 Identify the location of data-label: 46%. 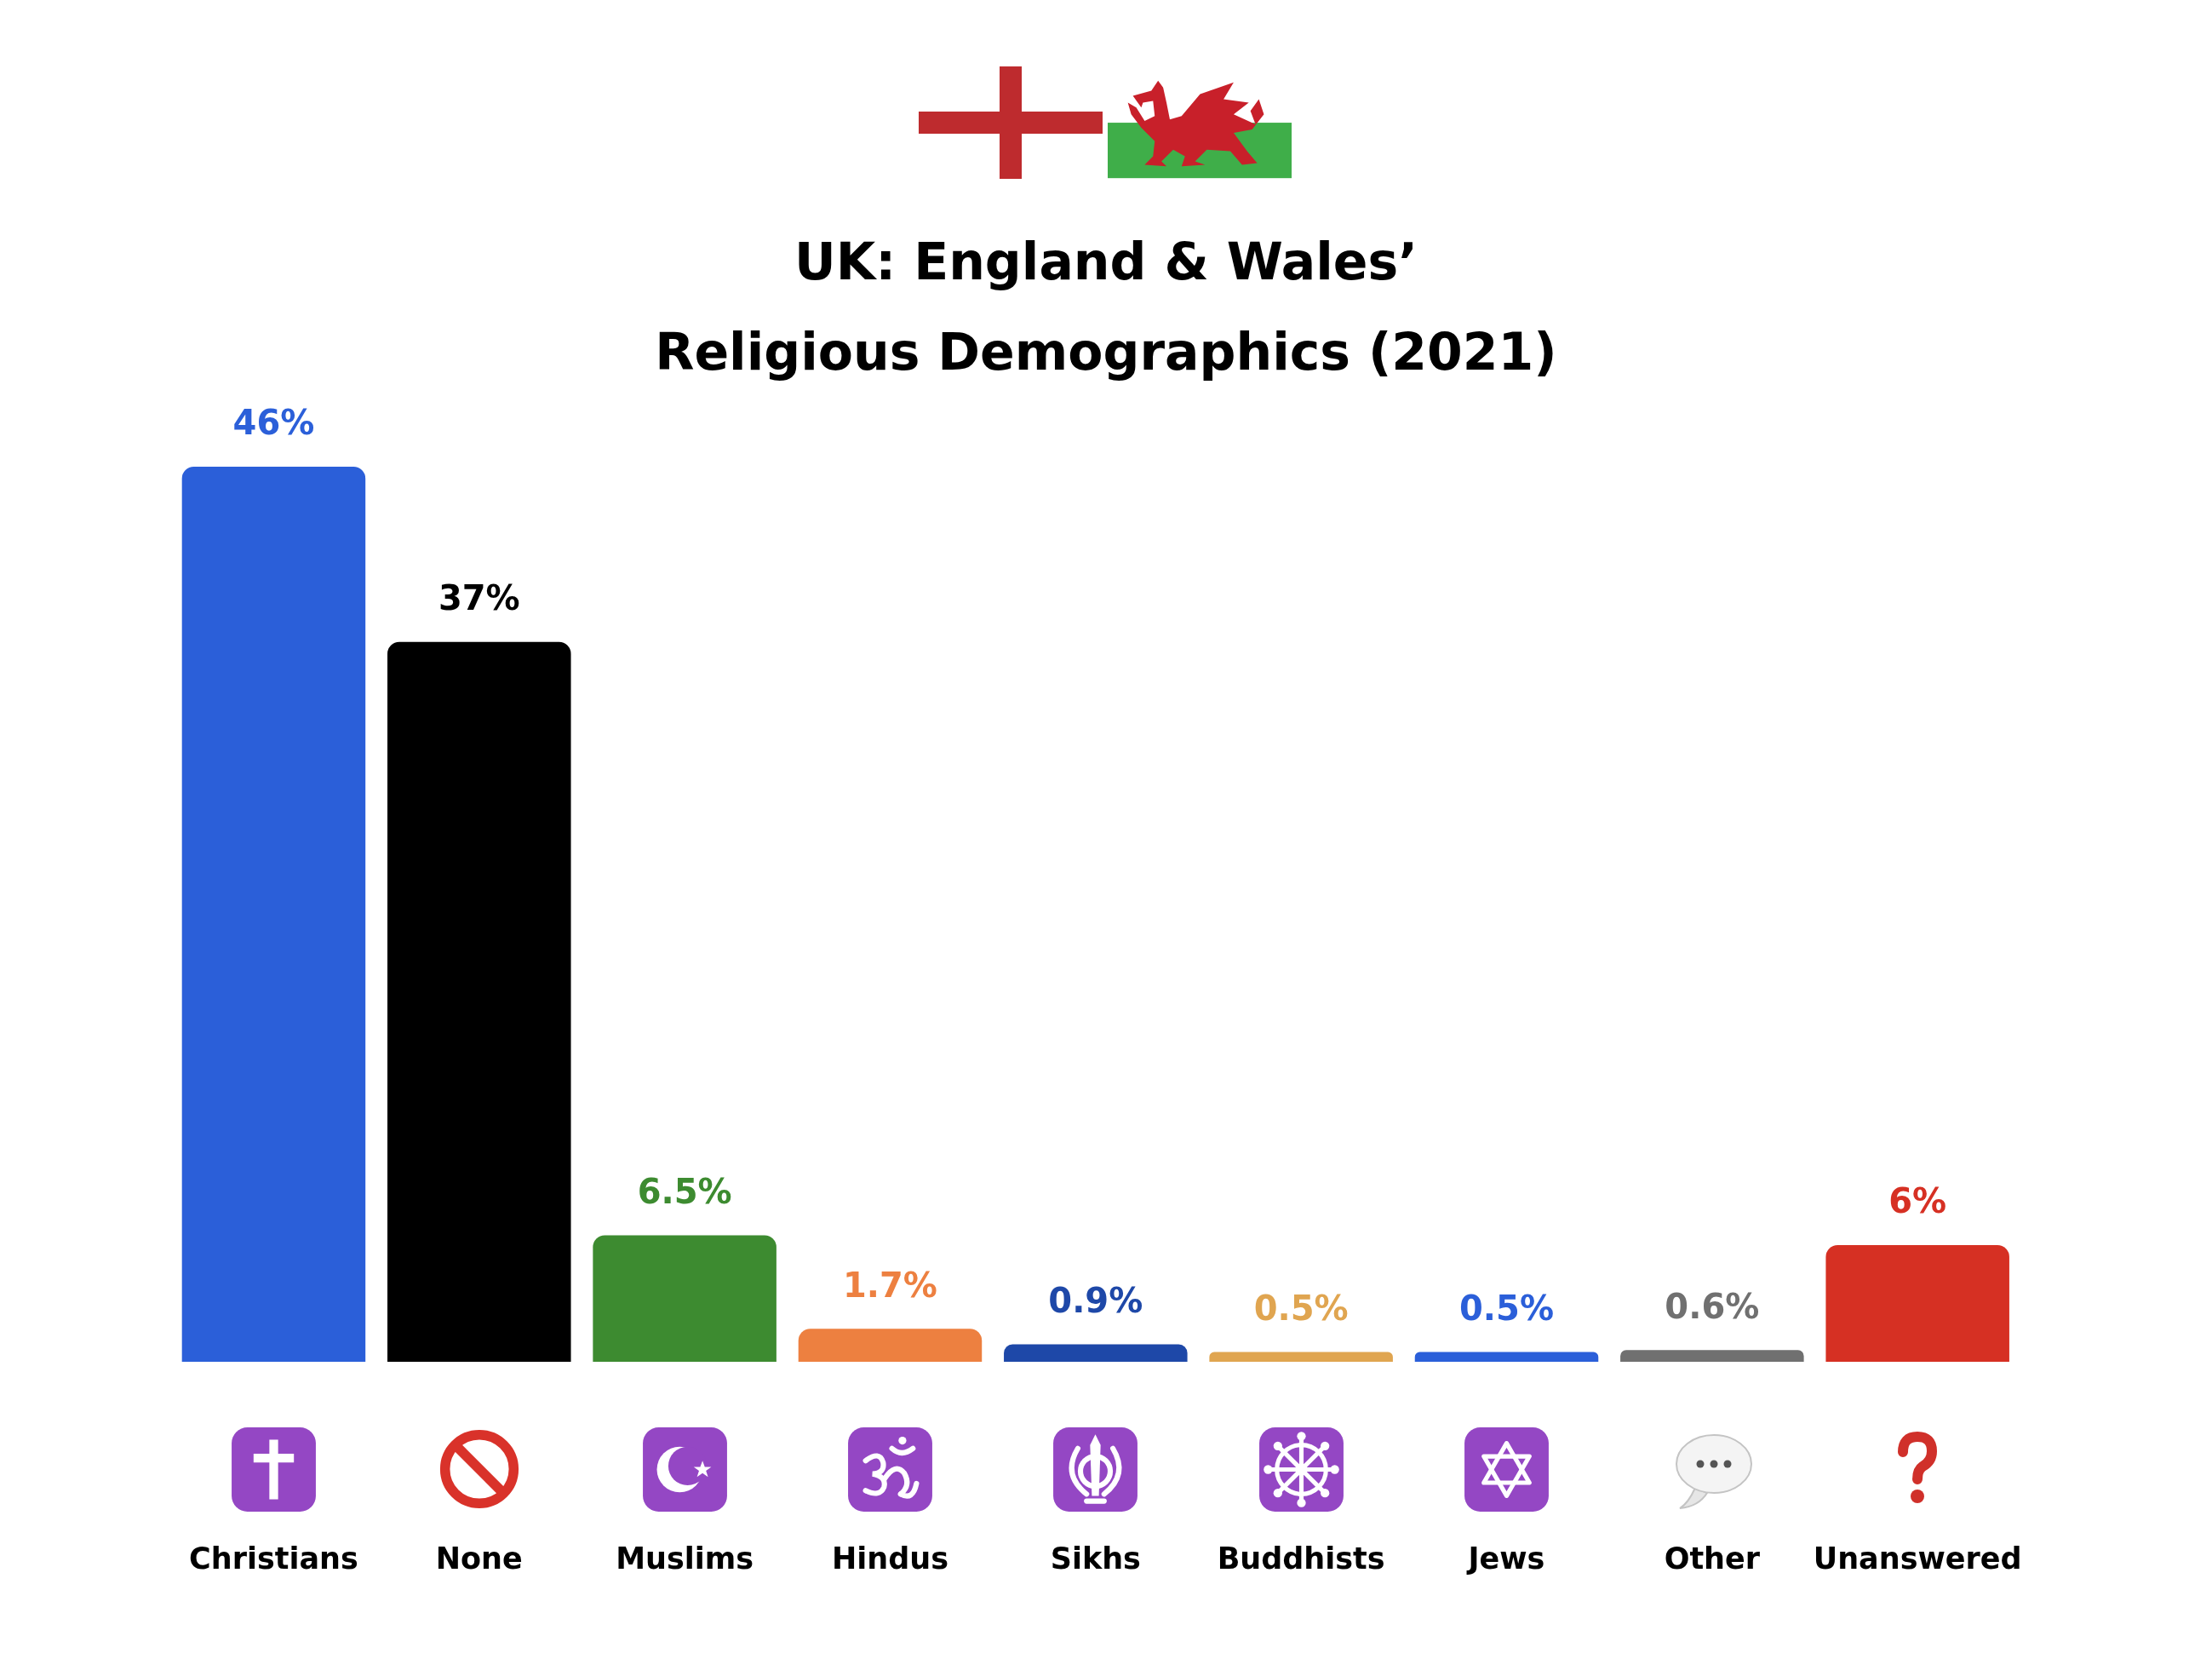
(274, 423).